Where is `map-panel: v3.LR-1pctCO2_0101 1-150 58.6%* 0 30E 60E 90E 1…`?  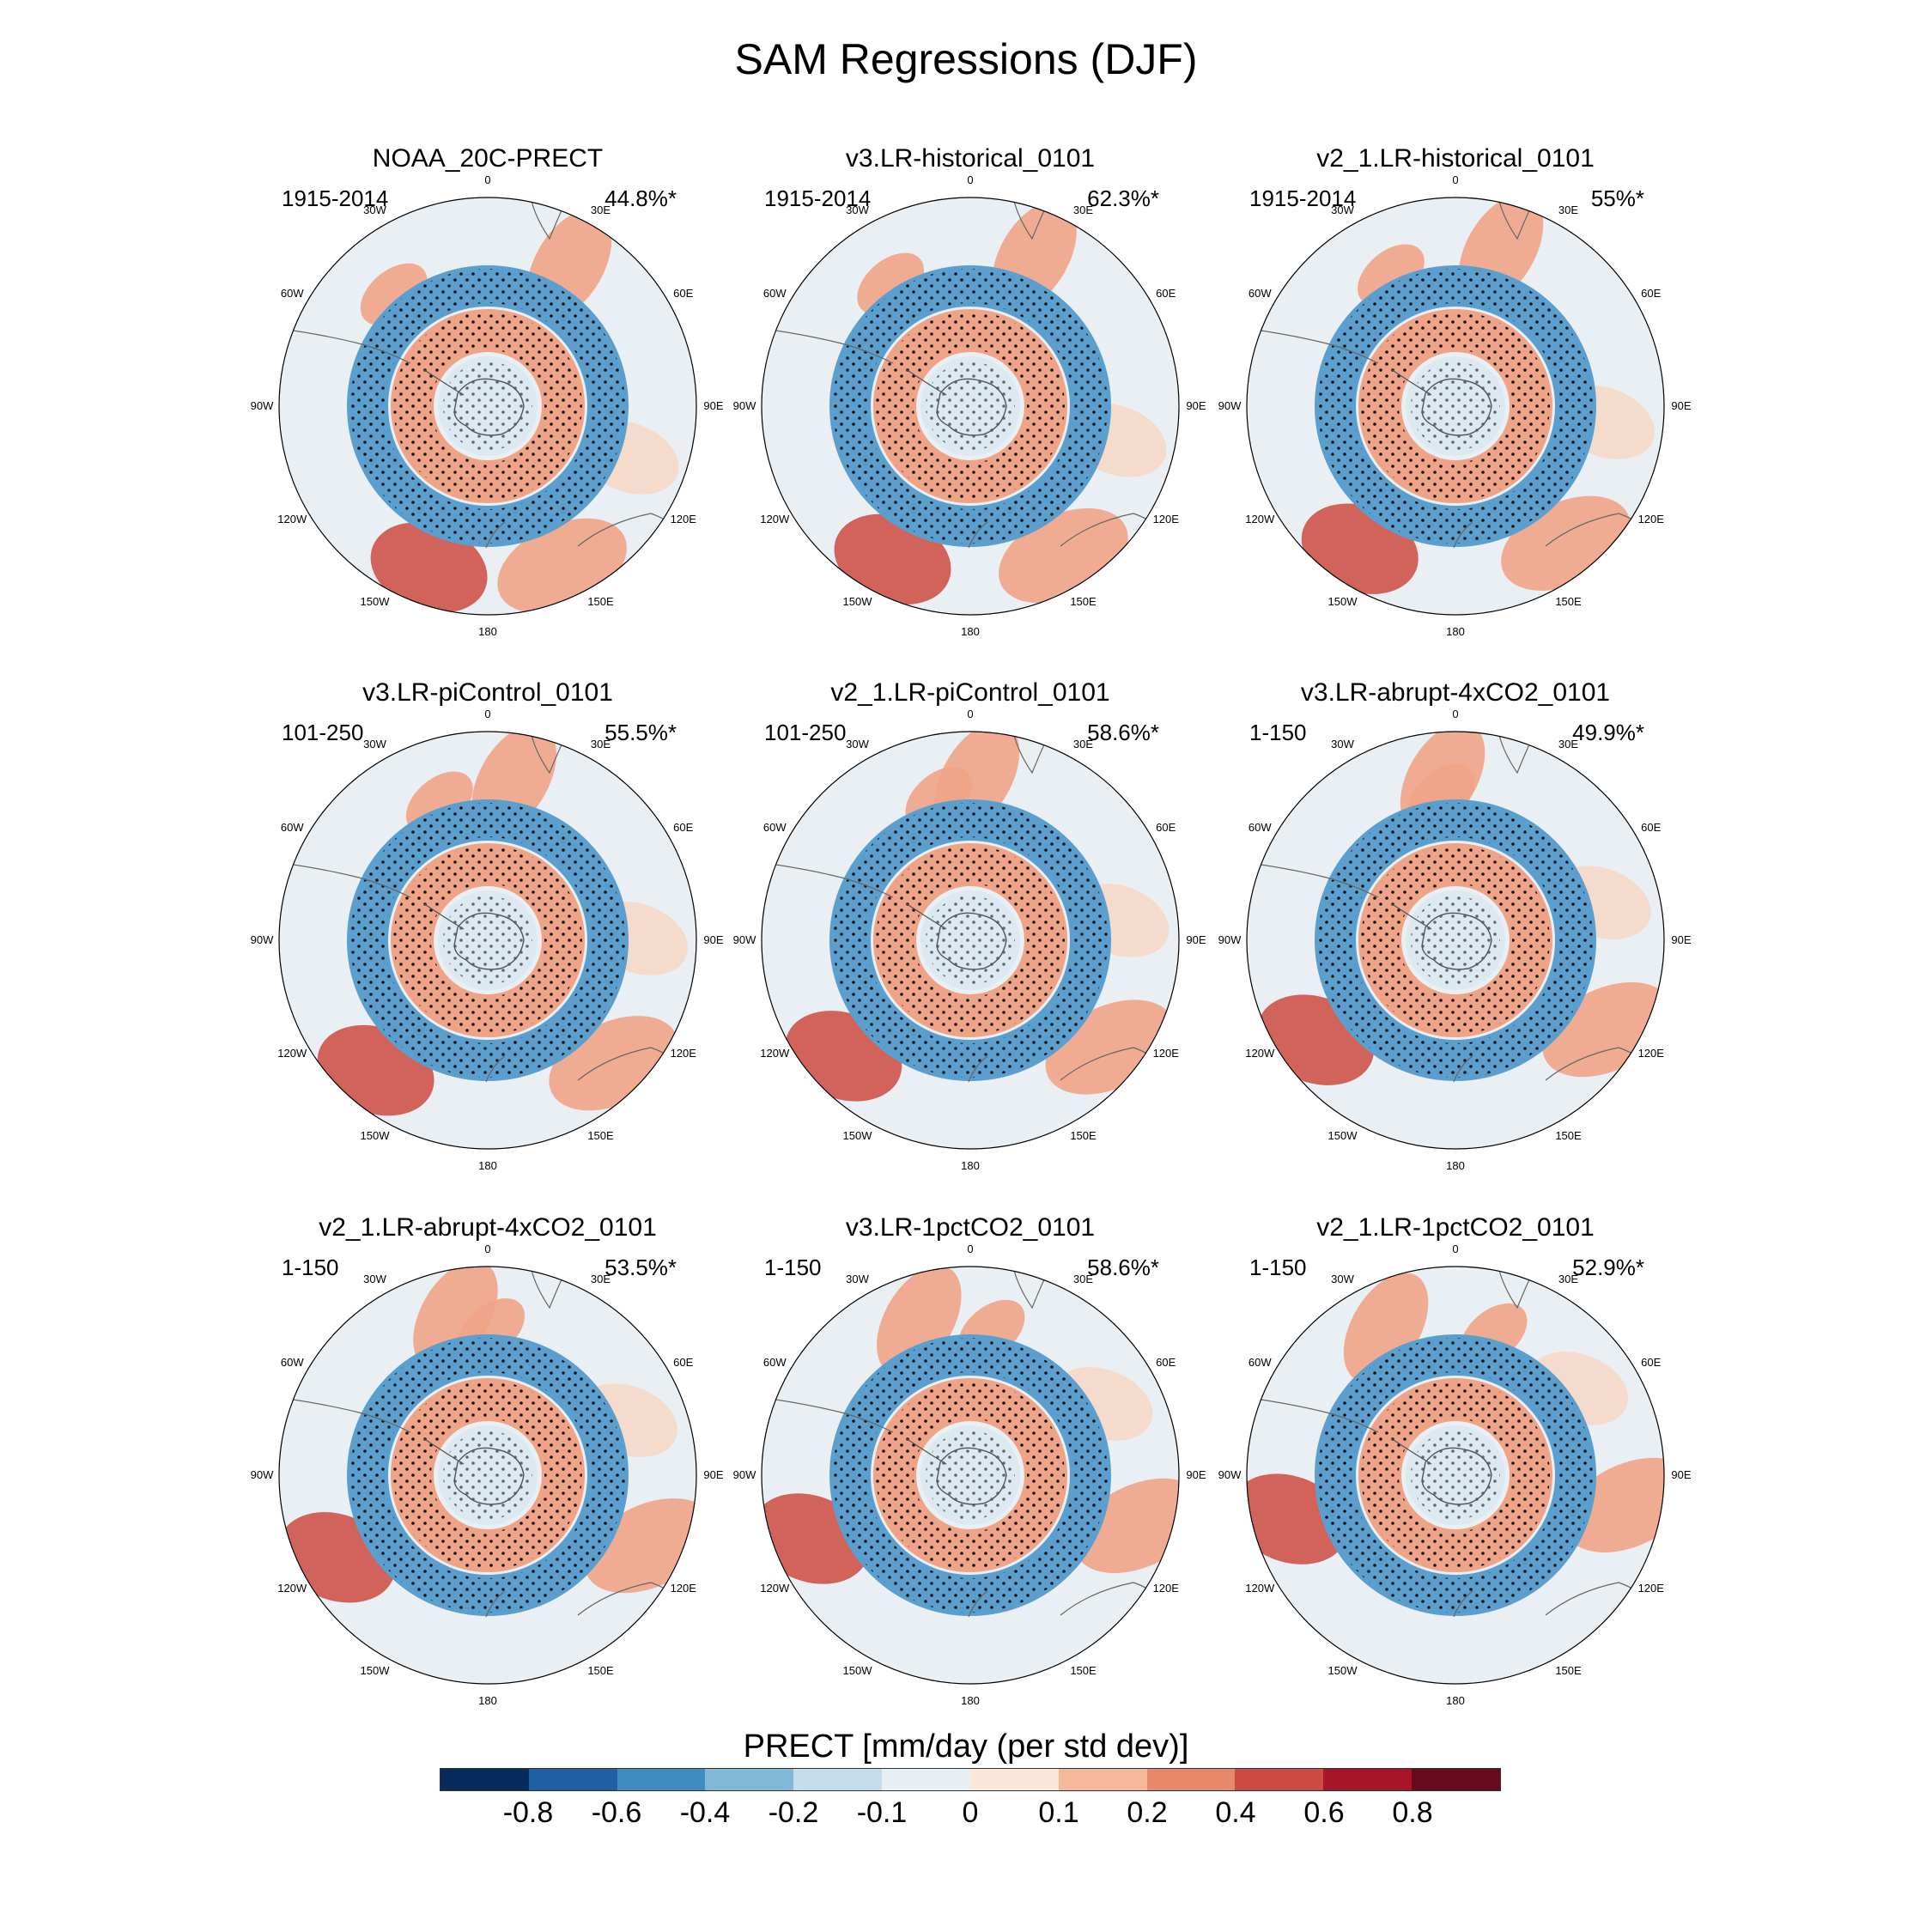 map-panel: v3.LR-1pctCO2_0101 1-150 58.6%* 0 30E 60E 90E 1… is located at coordinates (970, 1460).